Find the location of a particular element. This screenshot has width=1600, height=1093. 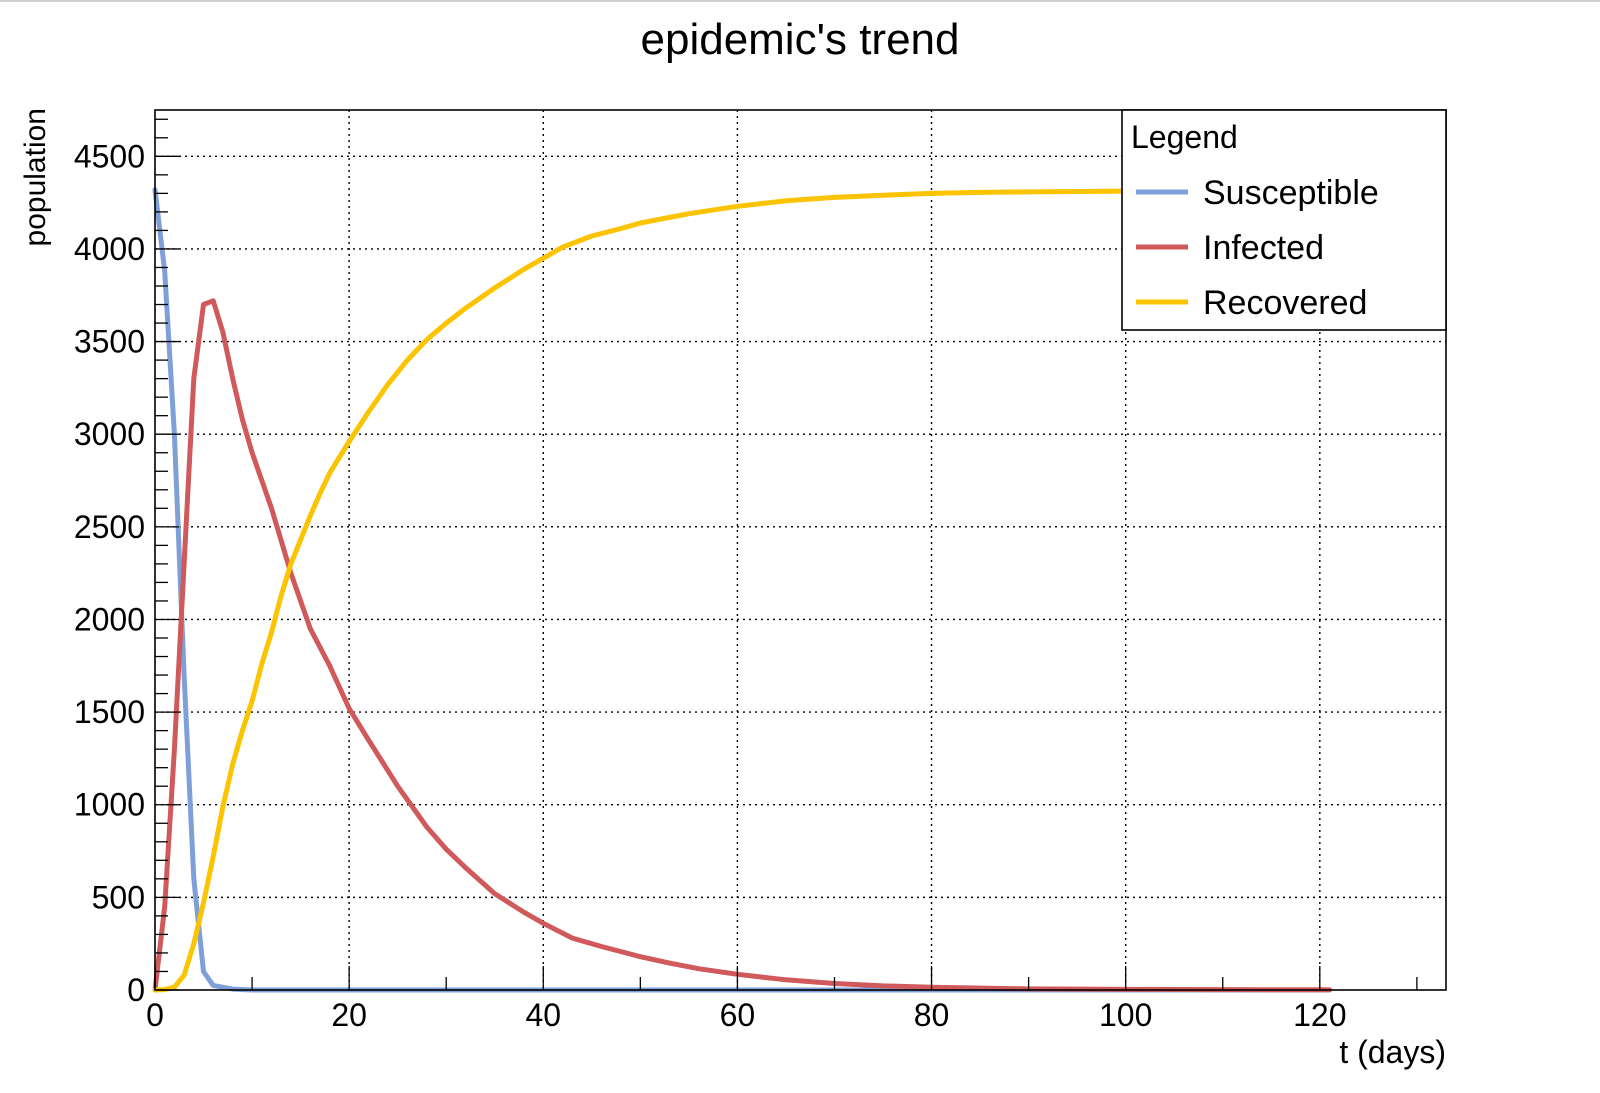

legend-label-recovered: Recovered is located at coordinates (1285, 303).